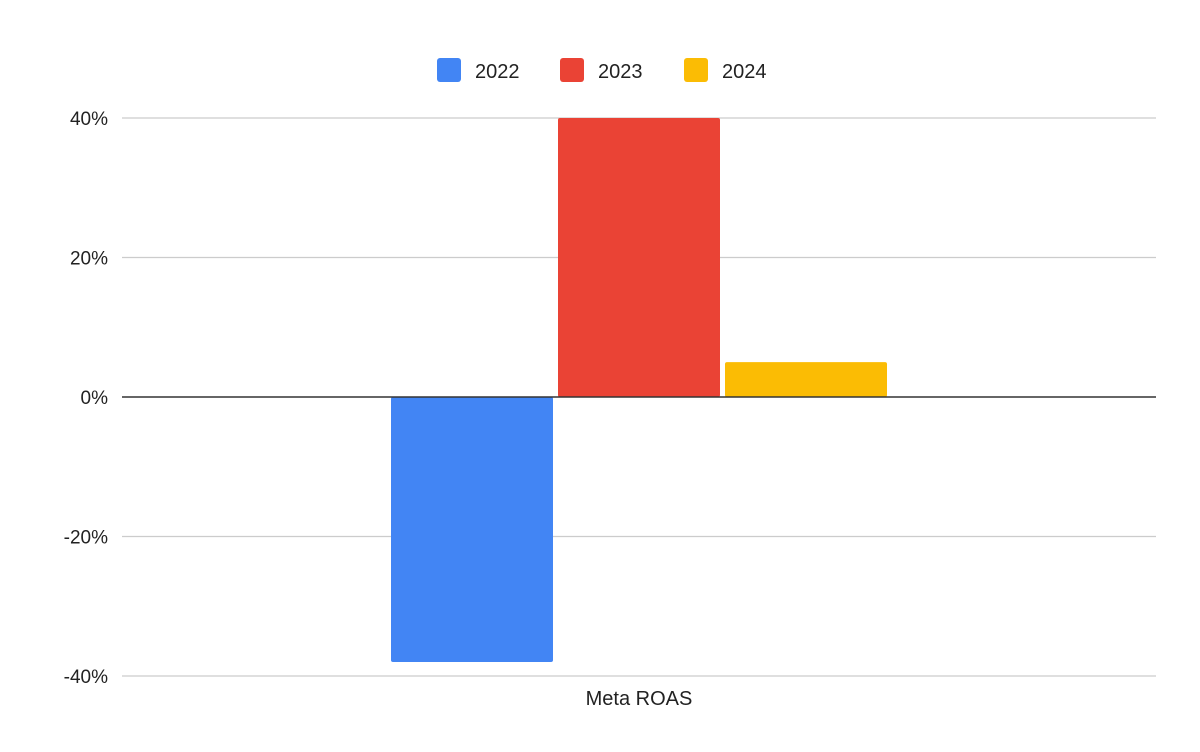 The image size is (1200, 752). I want to click on legend-label: 2022, so click(497, 72).